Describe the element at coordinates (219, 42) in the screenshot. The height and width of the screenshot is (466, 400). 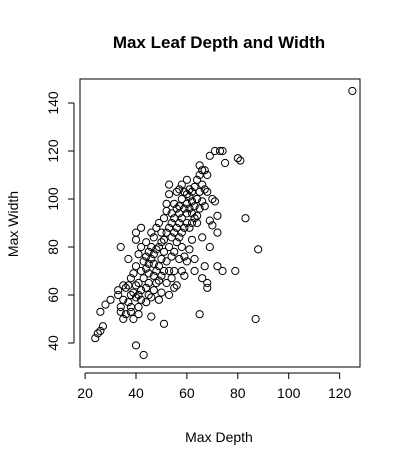
I see `chart-title: Max Leaf Depth and Width` at that location.